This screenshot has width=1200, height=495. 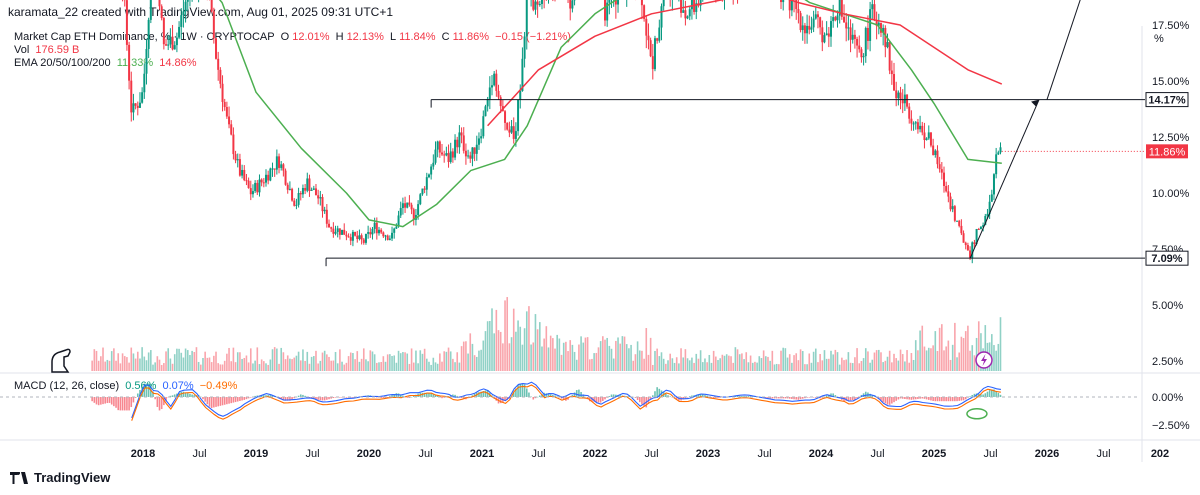 I want to click on volume-legend: Vol 176.59 B, so click(x=48, y=50).